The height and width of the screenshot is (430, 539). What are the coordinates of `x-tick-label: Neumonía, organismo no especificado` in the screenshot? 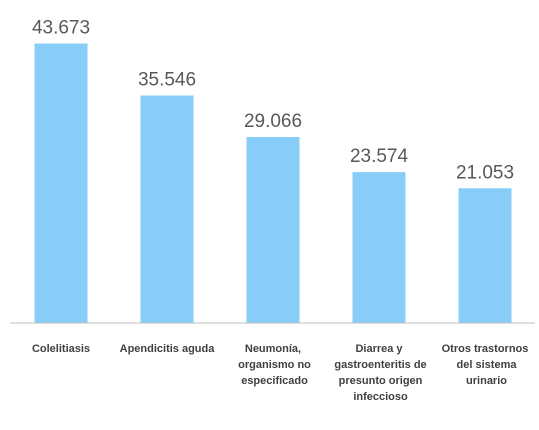 It's located at (273, 365).